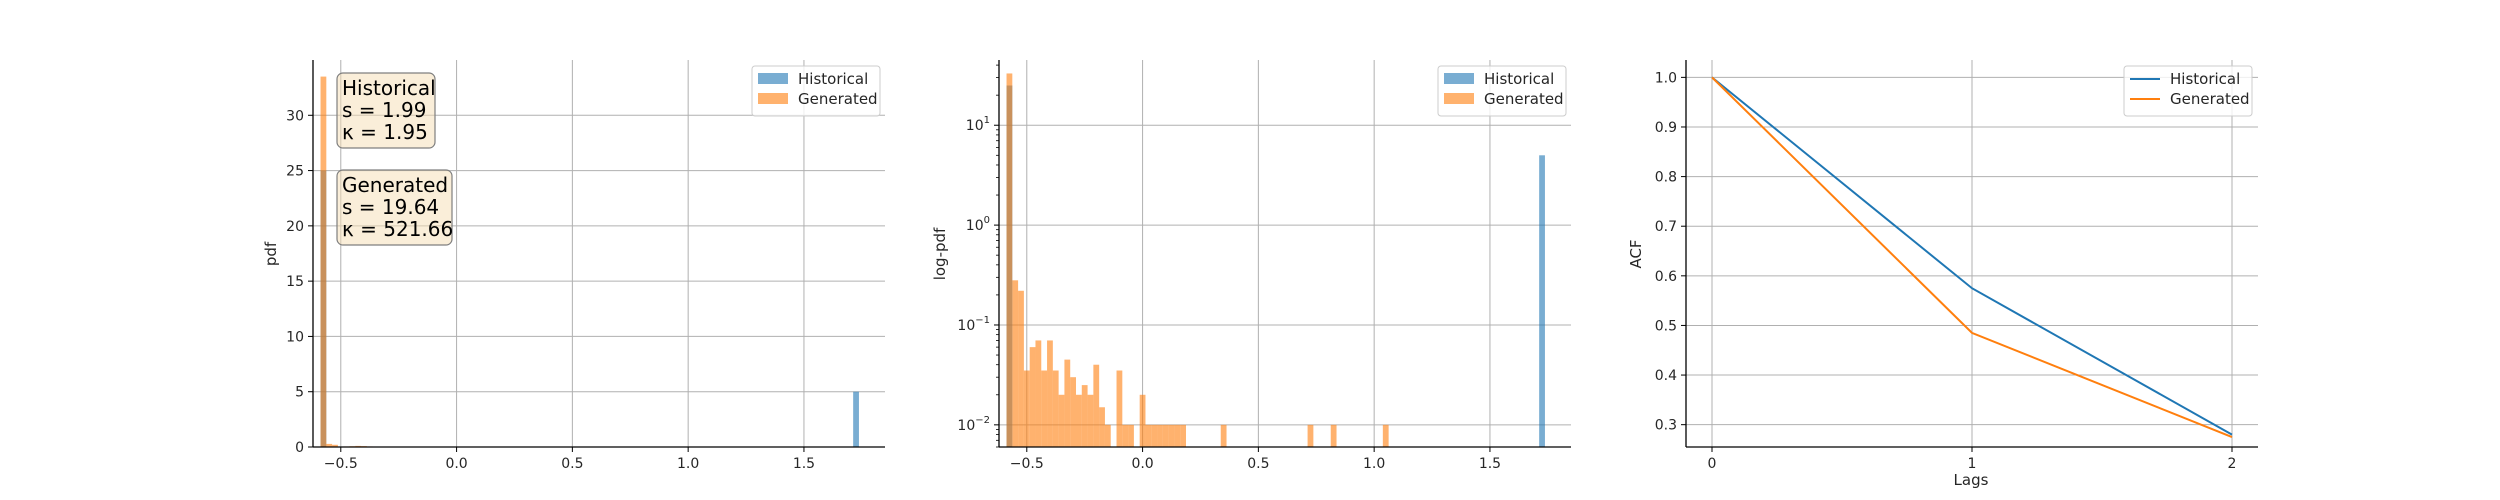 The image size is (2500, 500). I want to click on acf-ytick-label-2: 0.5, so click(1666, 326).